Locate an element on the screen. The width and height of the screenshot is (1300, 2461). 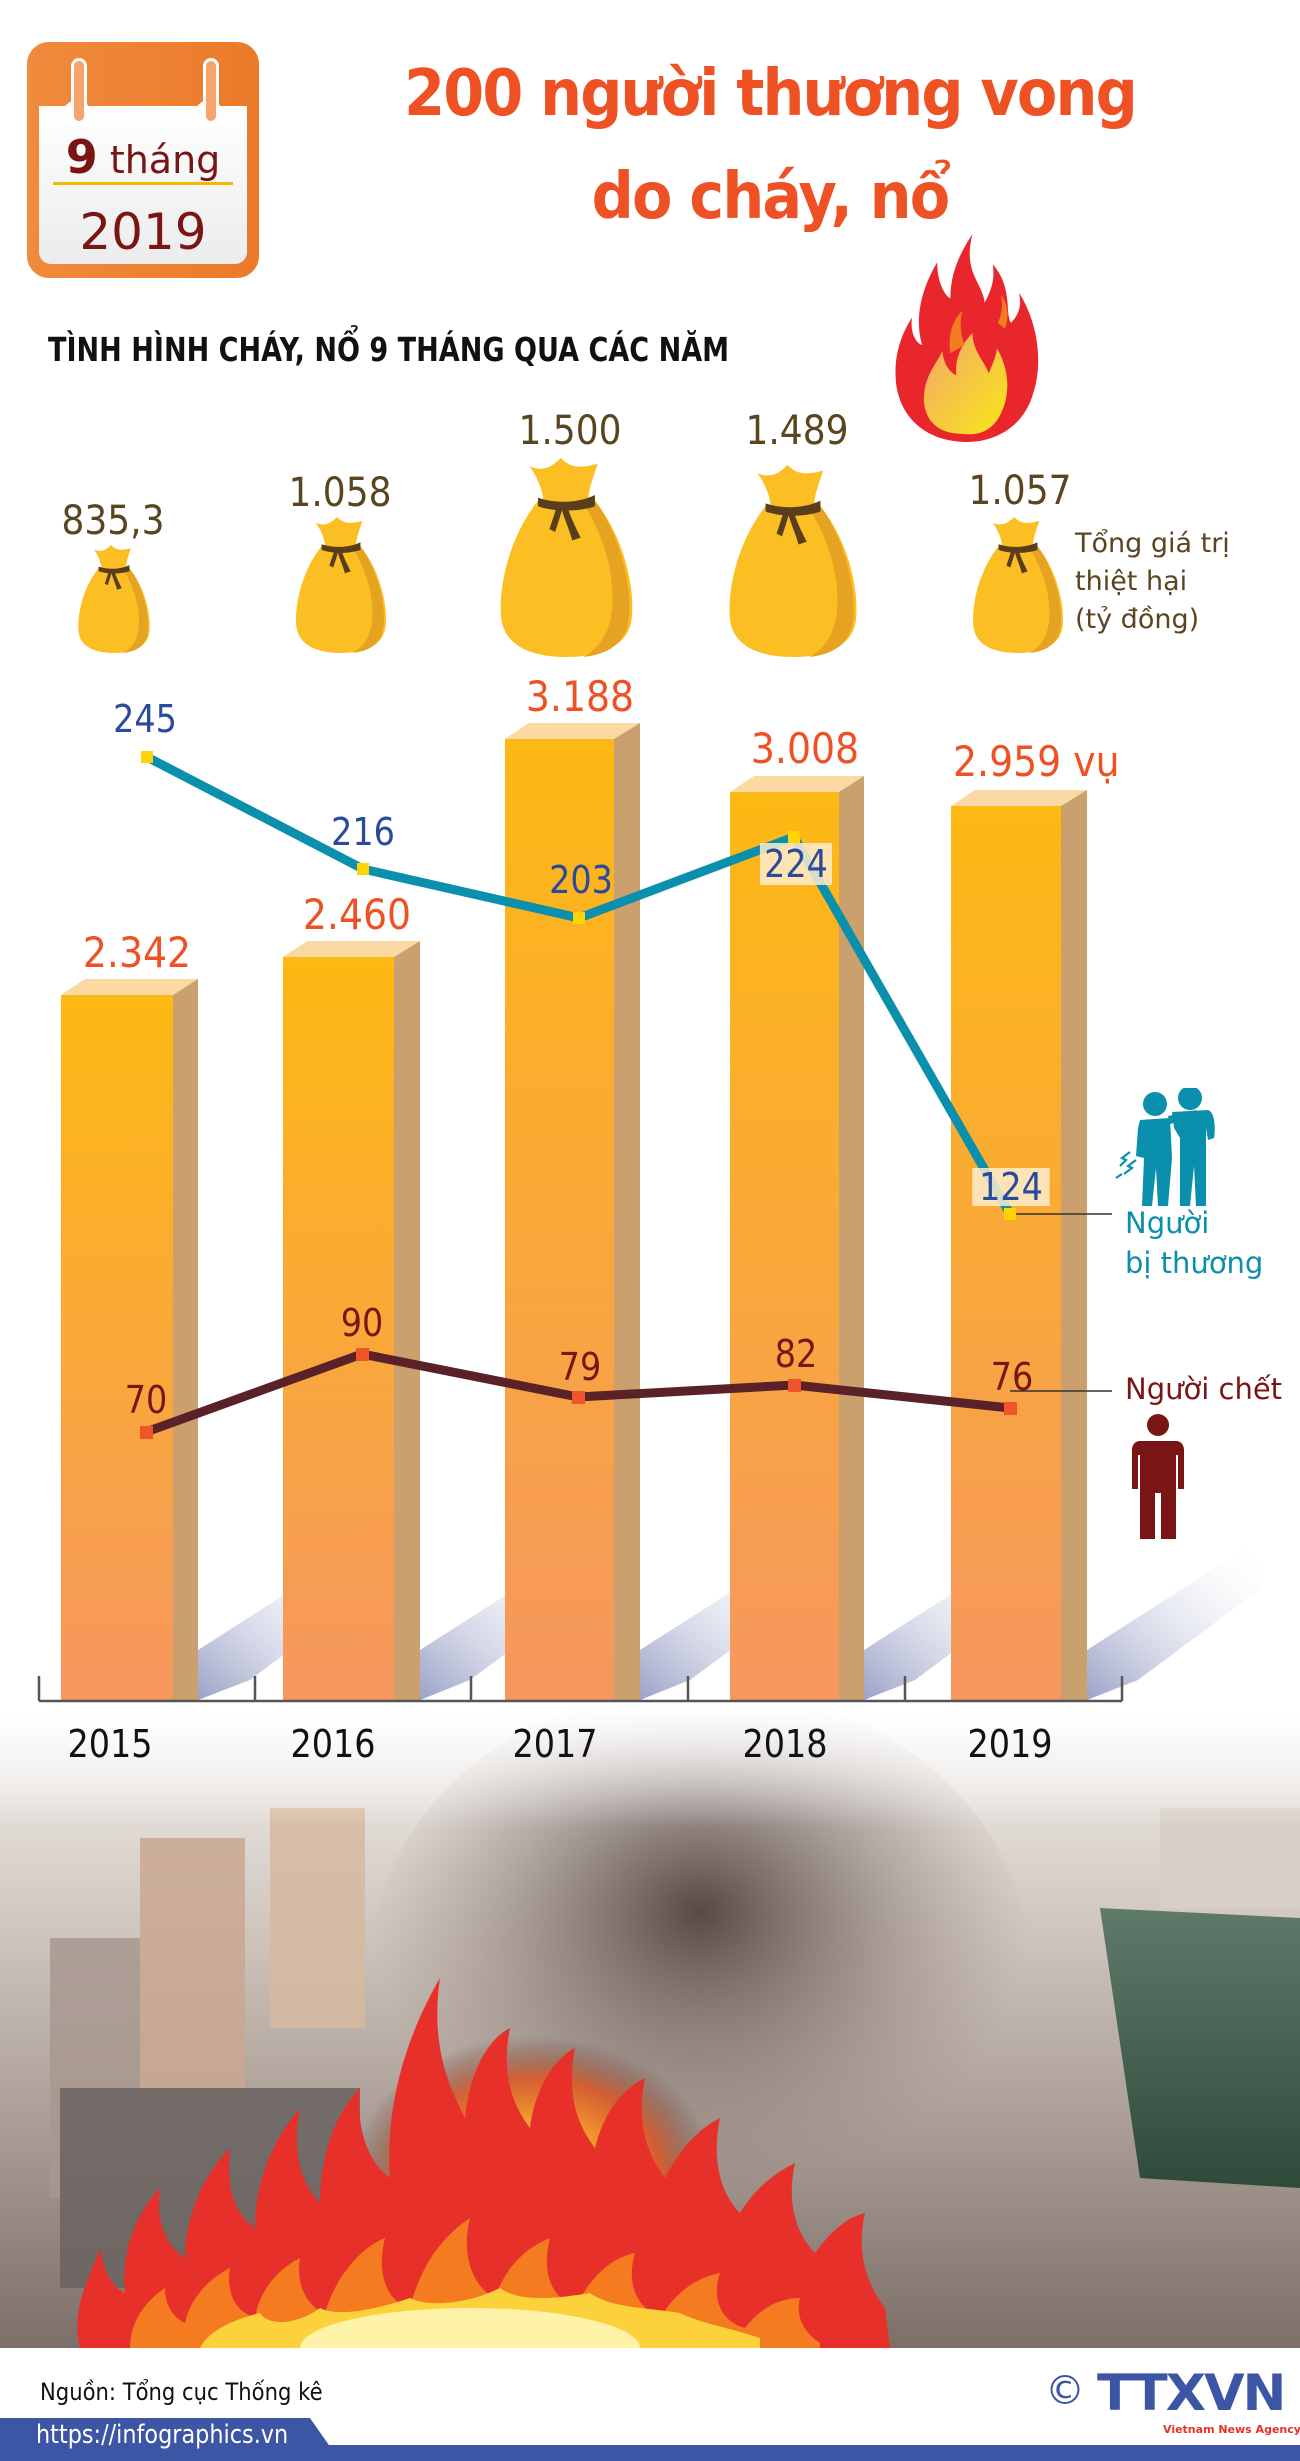
x-tick-2017: 2017 is located at coordinates (555, 1744).